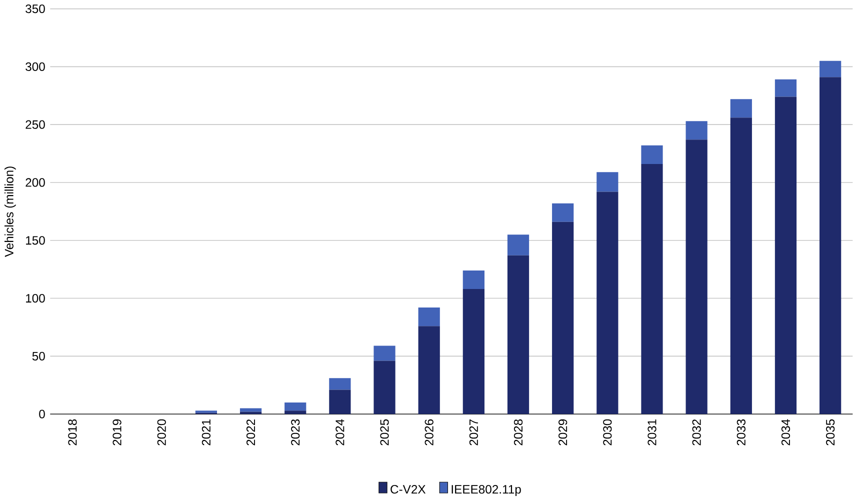  I want to click on x-tick-label: 2030, so click(607, 432).